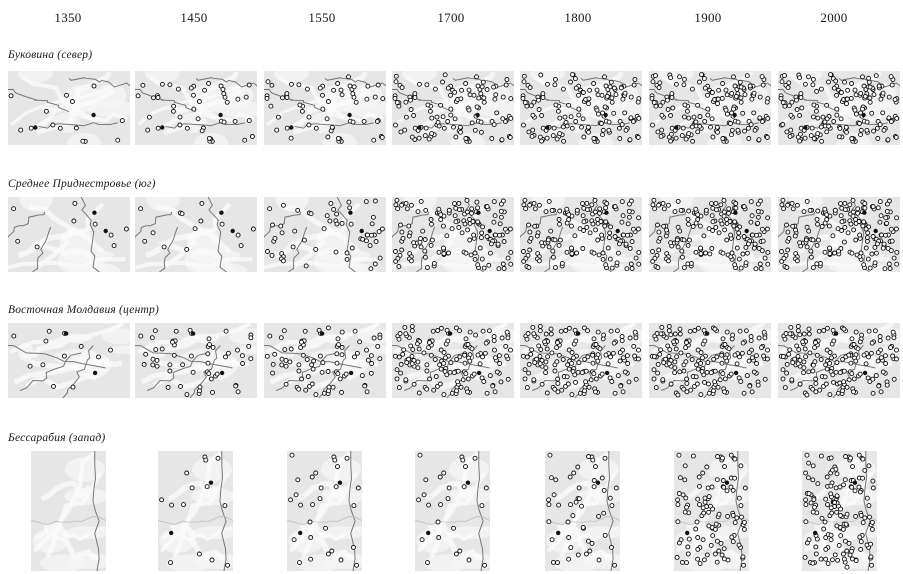 This screenshot has width=903, height=574. I want to click on map-panel-bessarabia-1900, so click(711, 511).